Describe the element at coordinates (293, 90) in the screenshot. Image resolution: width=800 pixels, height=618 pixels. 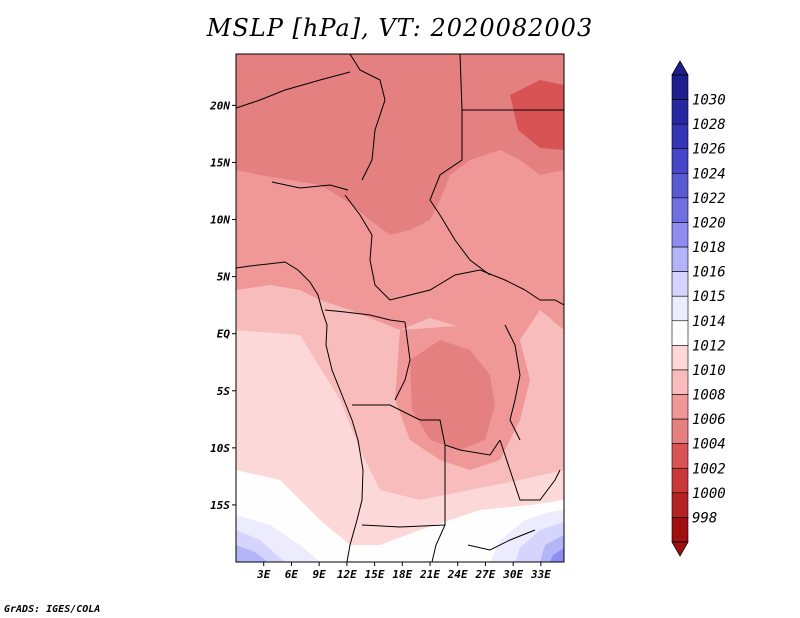
I see `border-algeria-niger` at that location.